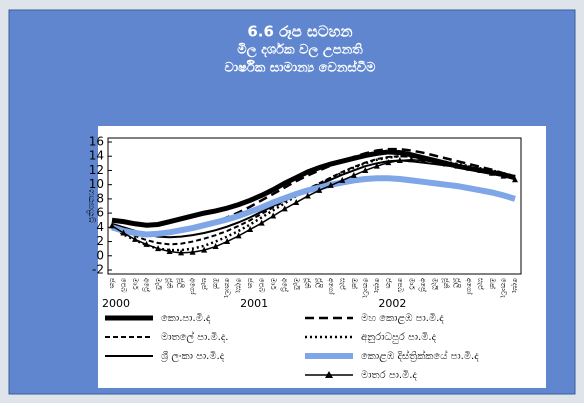  I want to click on y-tick-label: 16, so click(96, 142).